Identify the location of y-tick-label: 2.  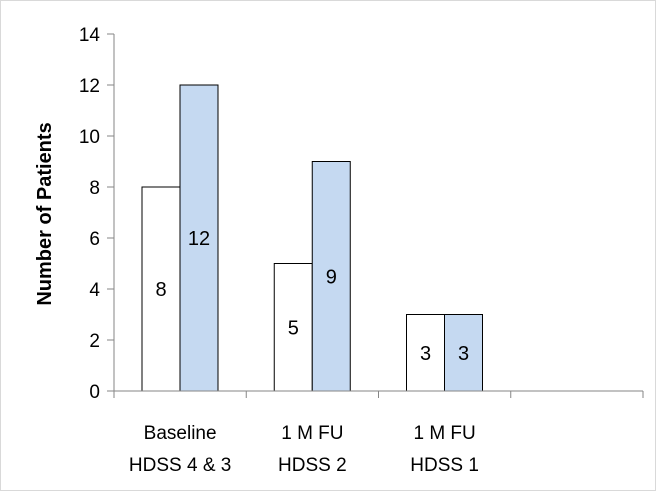
(94, 341).